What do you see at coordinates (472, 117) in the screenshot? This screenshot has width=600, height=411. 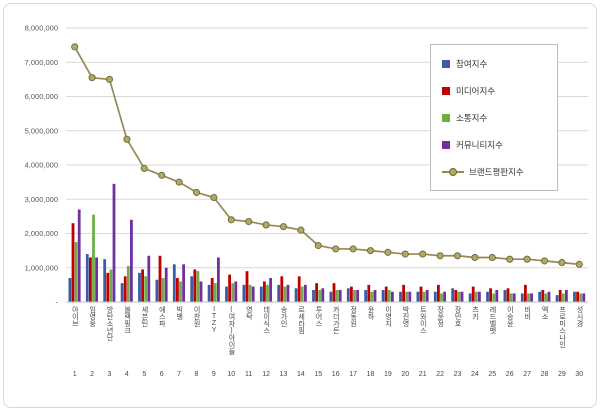 I see `legend-label-communication: 소통지수` at bounding box center [472, 117].